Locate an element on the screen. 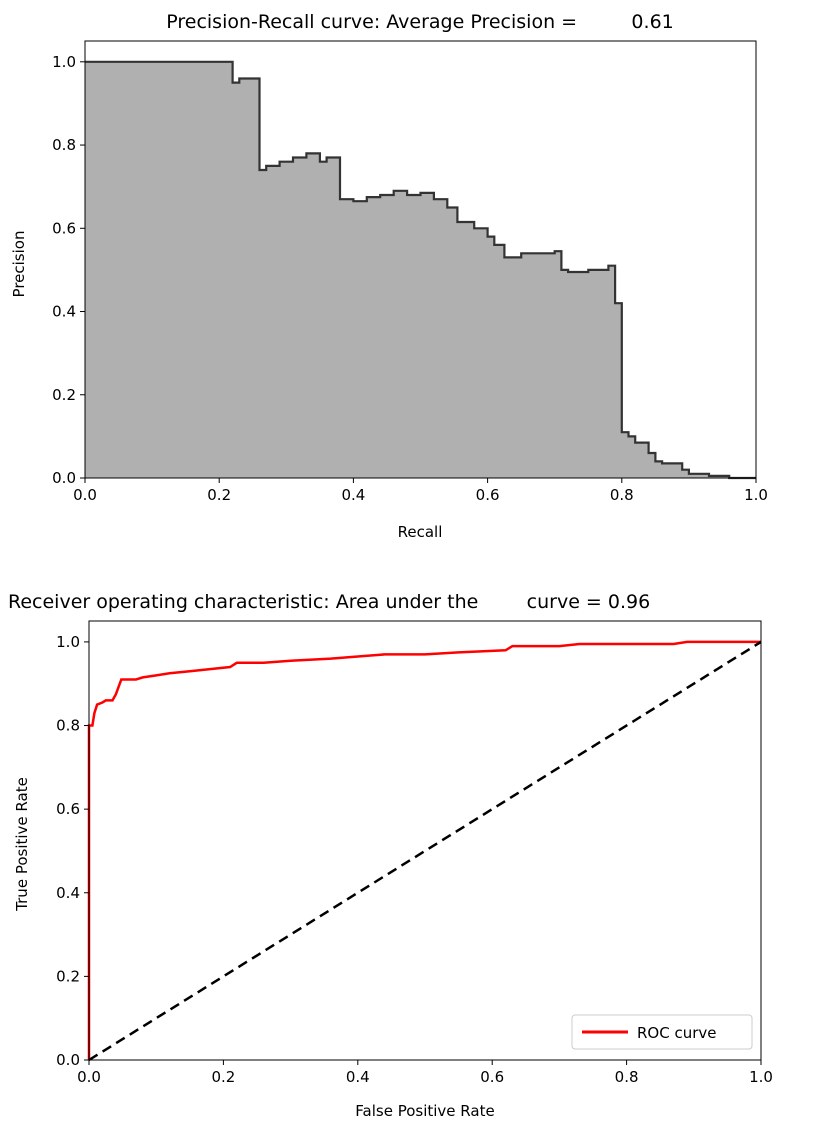 Image resolution: width=824 pixels, height=1129 pixels. legend-box is located at coordinates (662, 1032).